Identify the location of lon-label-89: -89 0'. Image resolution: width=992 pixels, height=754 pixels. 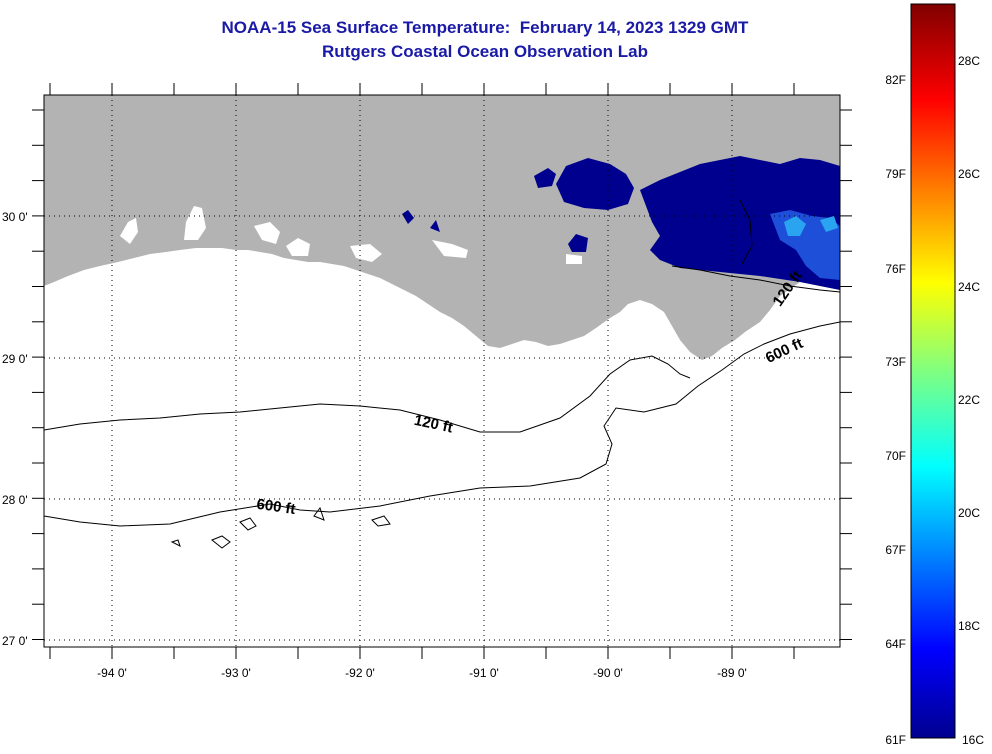
(732, 673).